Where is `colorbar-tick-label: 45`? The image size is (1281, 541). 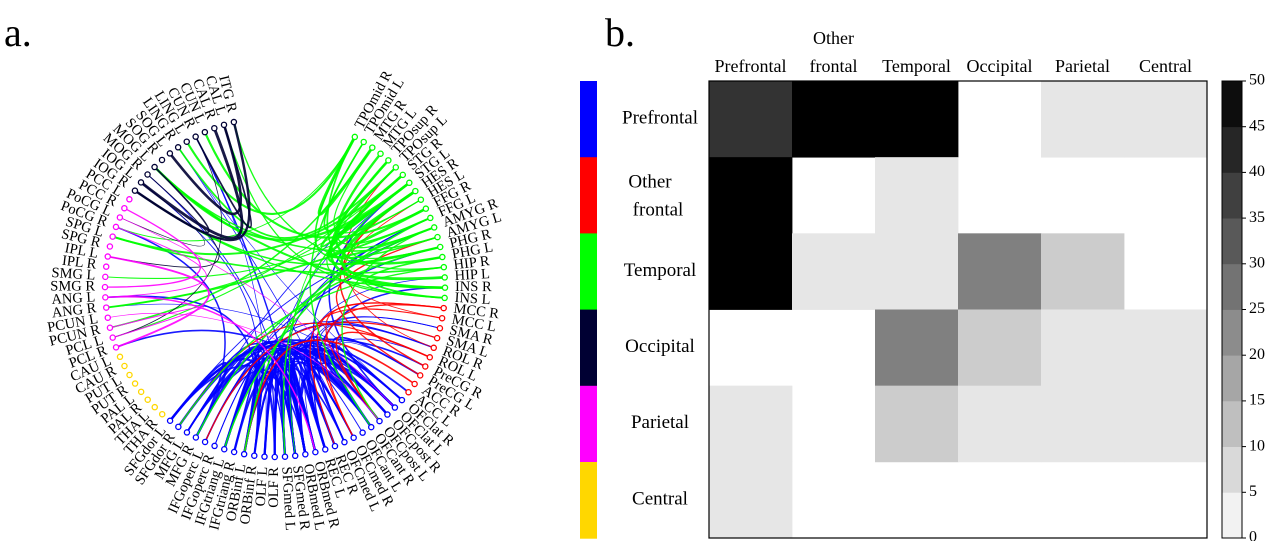 colorbar-tick-label: 45 is located at coordinates (1257, 125).